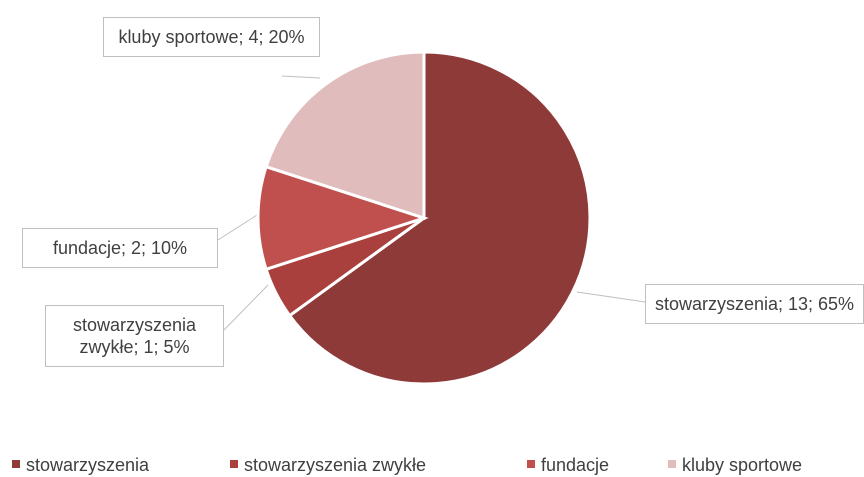 The width and height of the screenshot is (864, 477). I want to click on legend-label: fundacje, so click(575, 465).